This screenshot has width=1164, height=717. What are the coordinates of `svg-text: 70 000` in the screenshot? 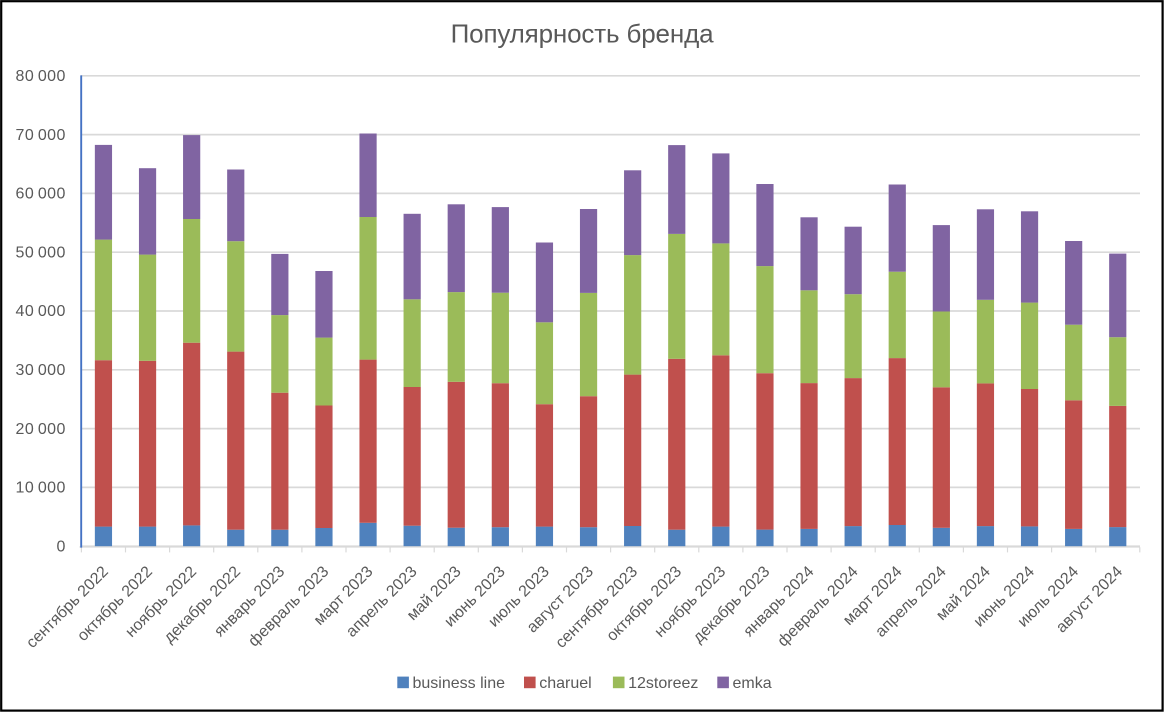 It's located at (40, 135).